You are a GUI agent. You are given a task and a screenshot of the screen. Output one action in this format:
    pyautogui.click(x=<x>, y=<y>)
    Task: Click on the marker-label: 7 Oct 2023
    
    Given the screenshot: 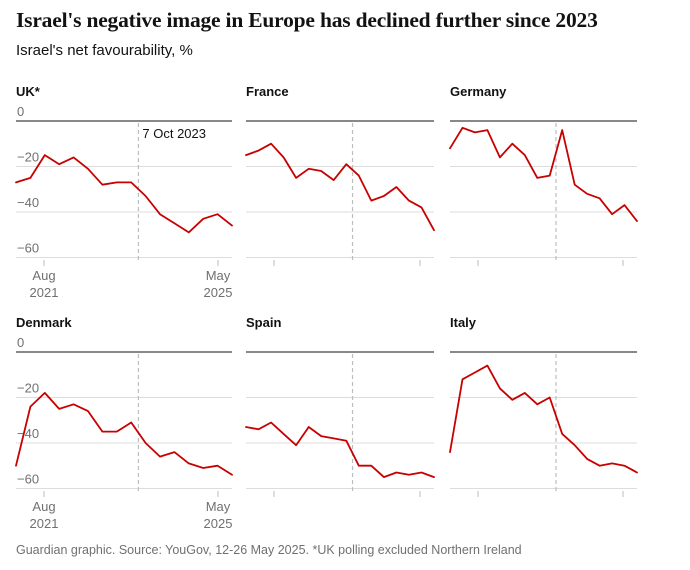 What is the action you would take?
    pyautogui.click(x=174, y=133)
    